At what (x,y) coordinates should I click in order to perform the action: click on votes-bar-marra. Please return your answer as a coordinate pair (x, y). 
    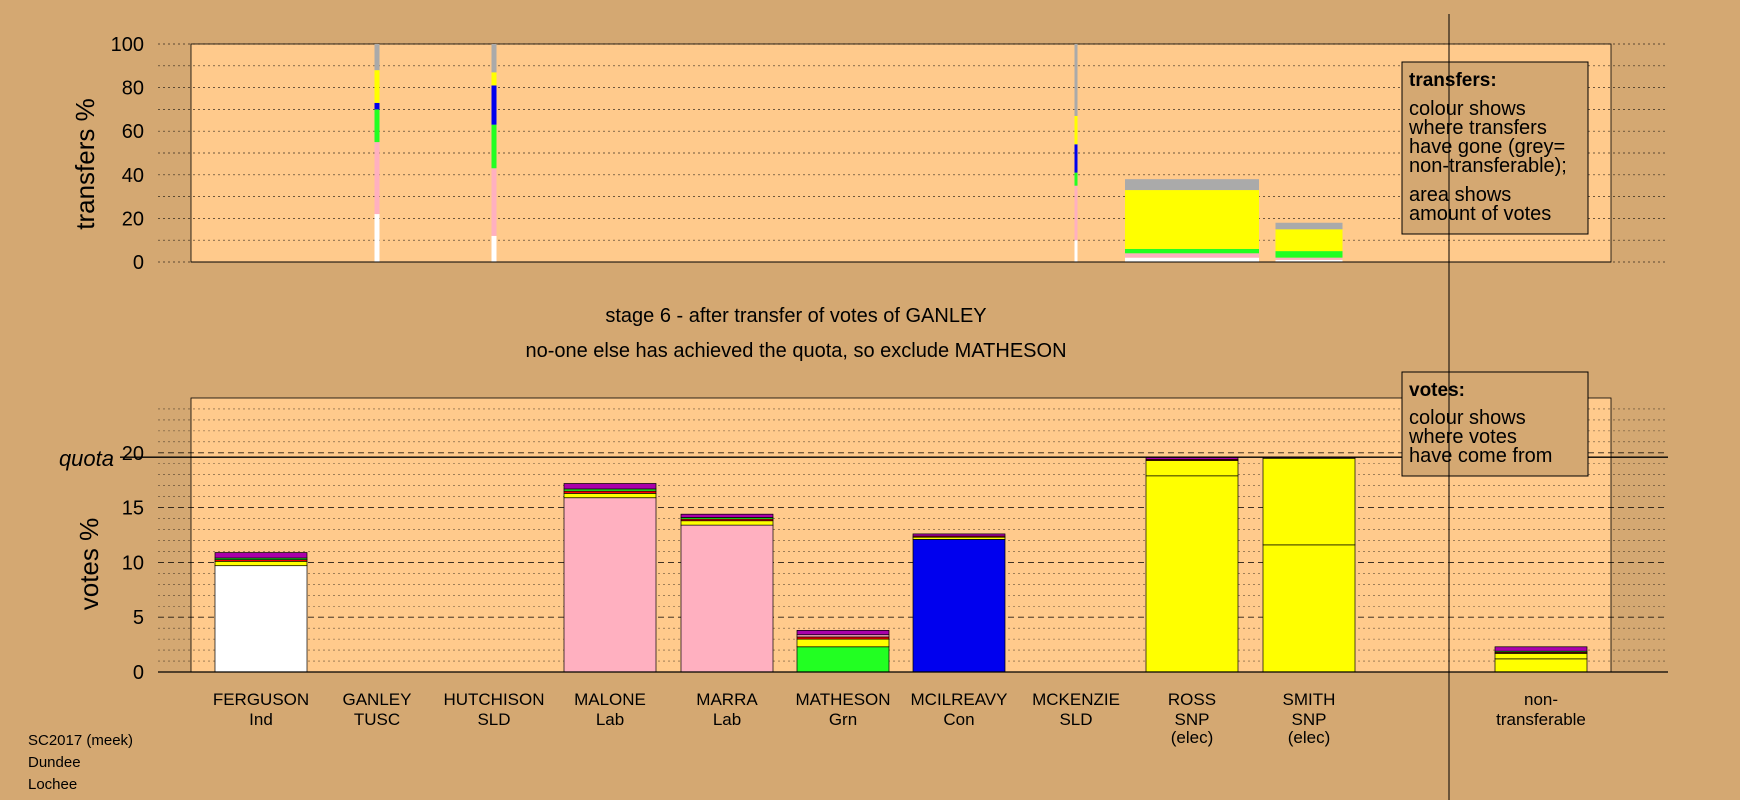
    Looking at the image, I should click on (727, 593).